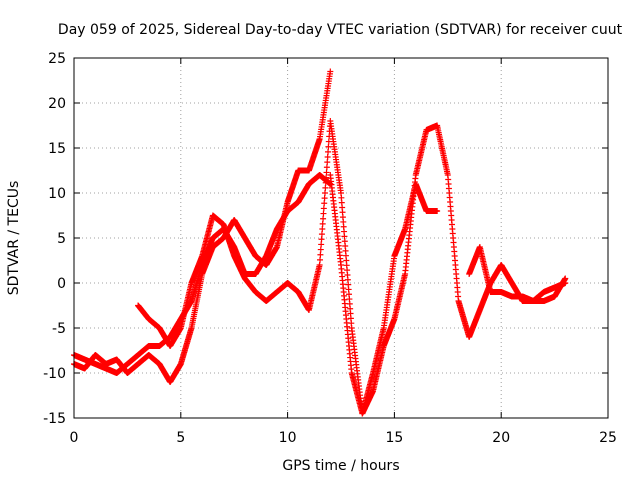  Describe the element at coordinates (59, 329) in the screenshot. I see `y-tick-label: -5` at that location.